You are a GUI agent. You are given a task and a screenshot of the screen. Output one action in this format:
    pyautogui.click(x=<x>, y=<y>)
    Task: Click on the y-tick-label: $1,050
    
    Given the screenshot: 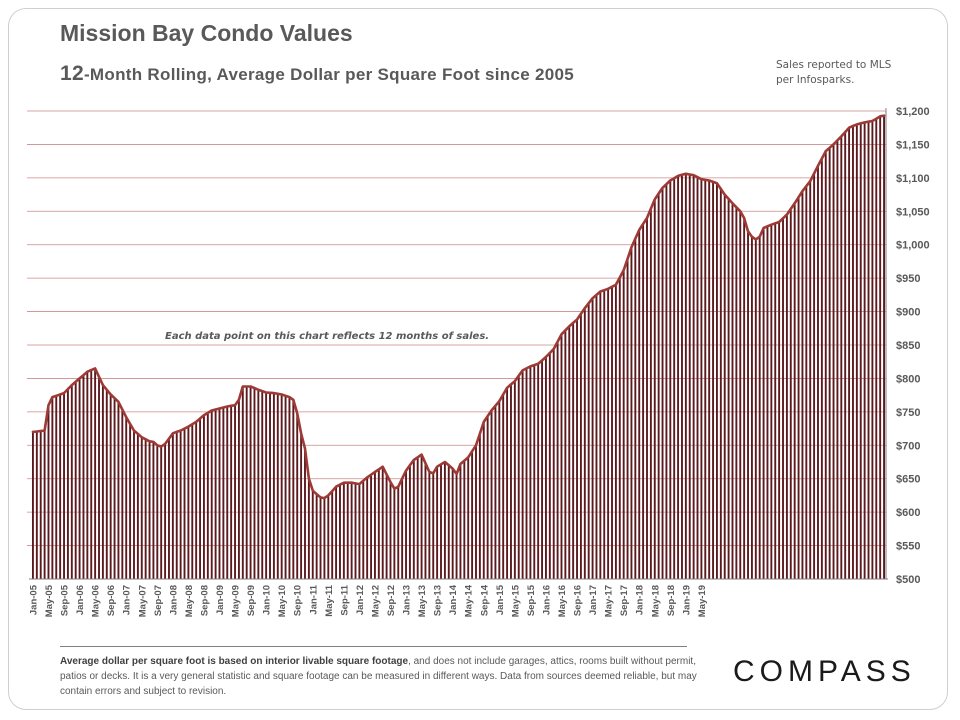 What is the action you would take?
    pyautogui.click(x=913, y=212)
    